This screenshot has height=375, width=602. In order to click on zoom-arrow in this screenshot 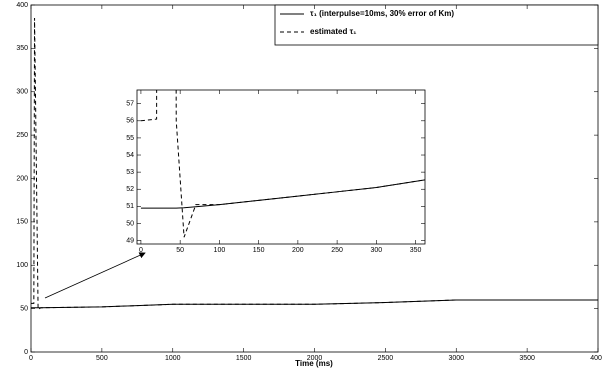, I will do `click(95, 275)`.